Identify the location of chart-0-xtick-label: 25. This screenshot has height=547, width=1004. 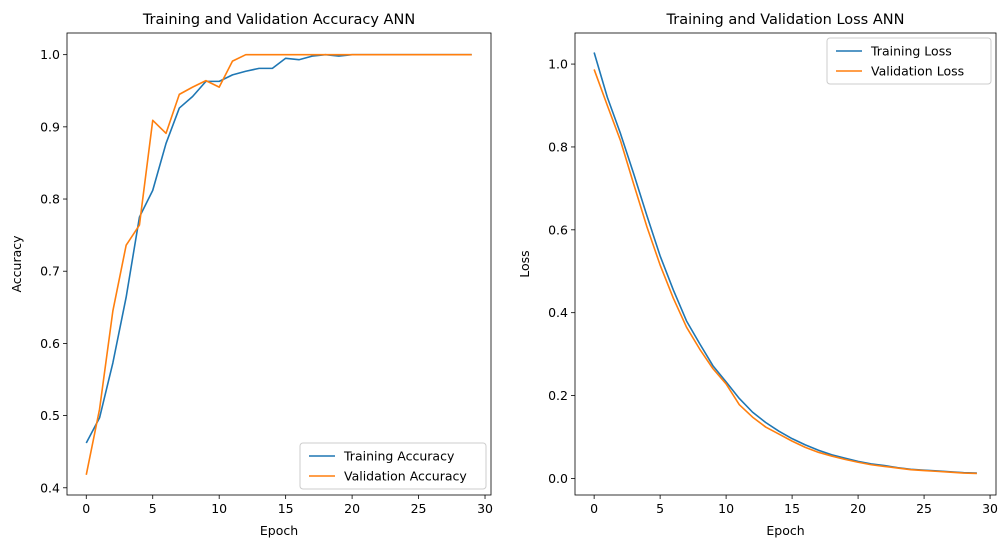
(419, 508).